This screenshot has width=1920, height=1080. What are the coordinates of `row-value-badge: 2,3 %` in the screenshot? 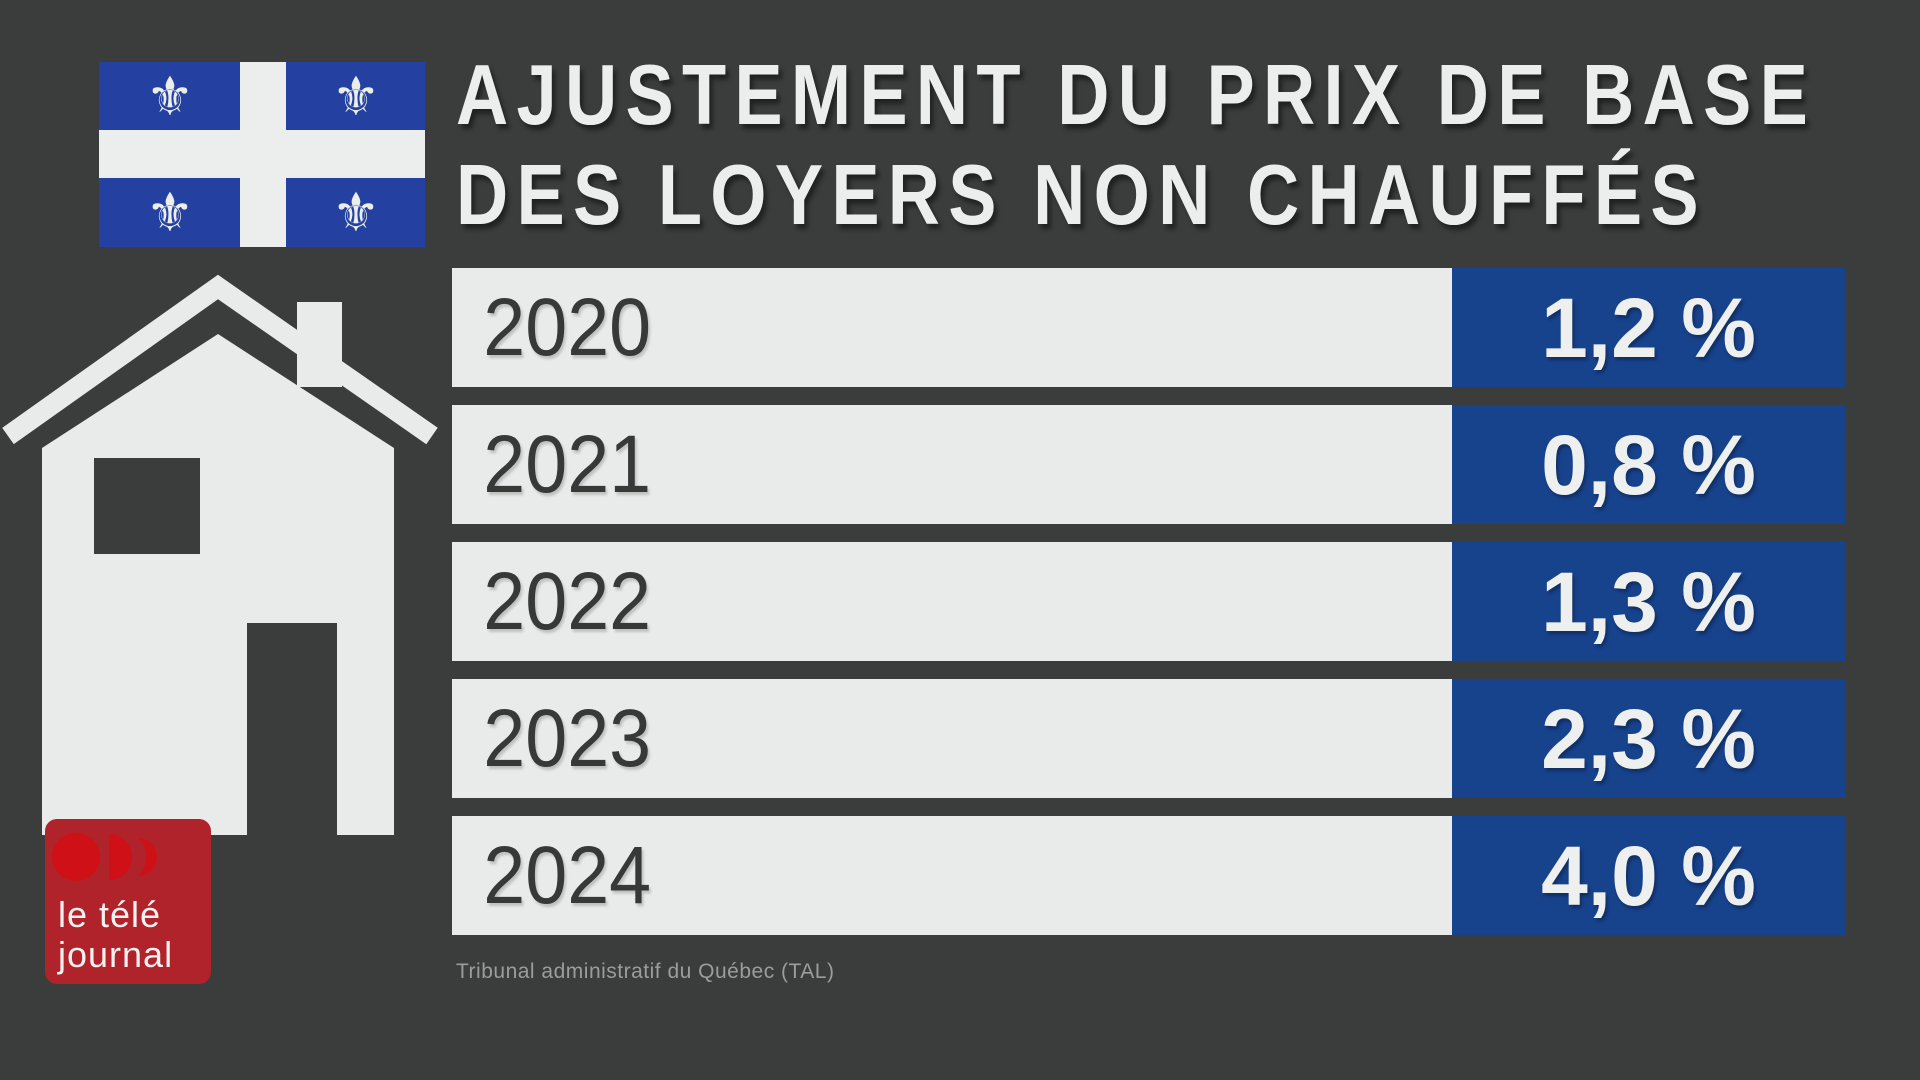 It's located at (1648, 738).